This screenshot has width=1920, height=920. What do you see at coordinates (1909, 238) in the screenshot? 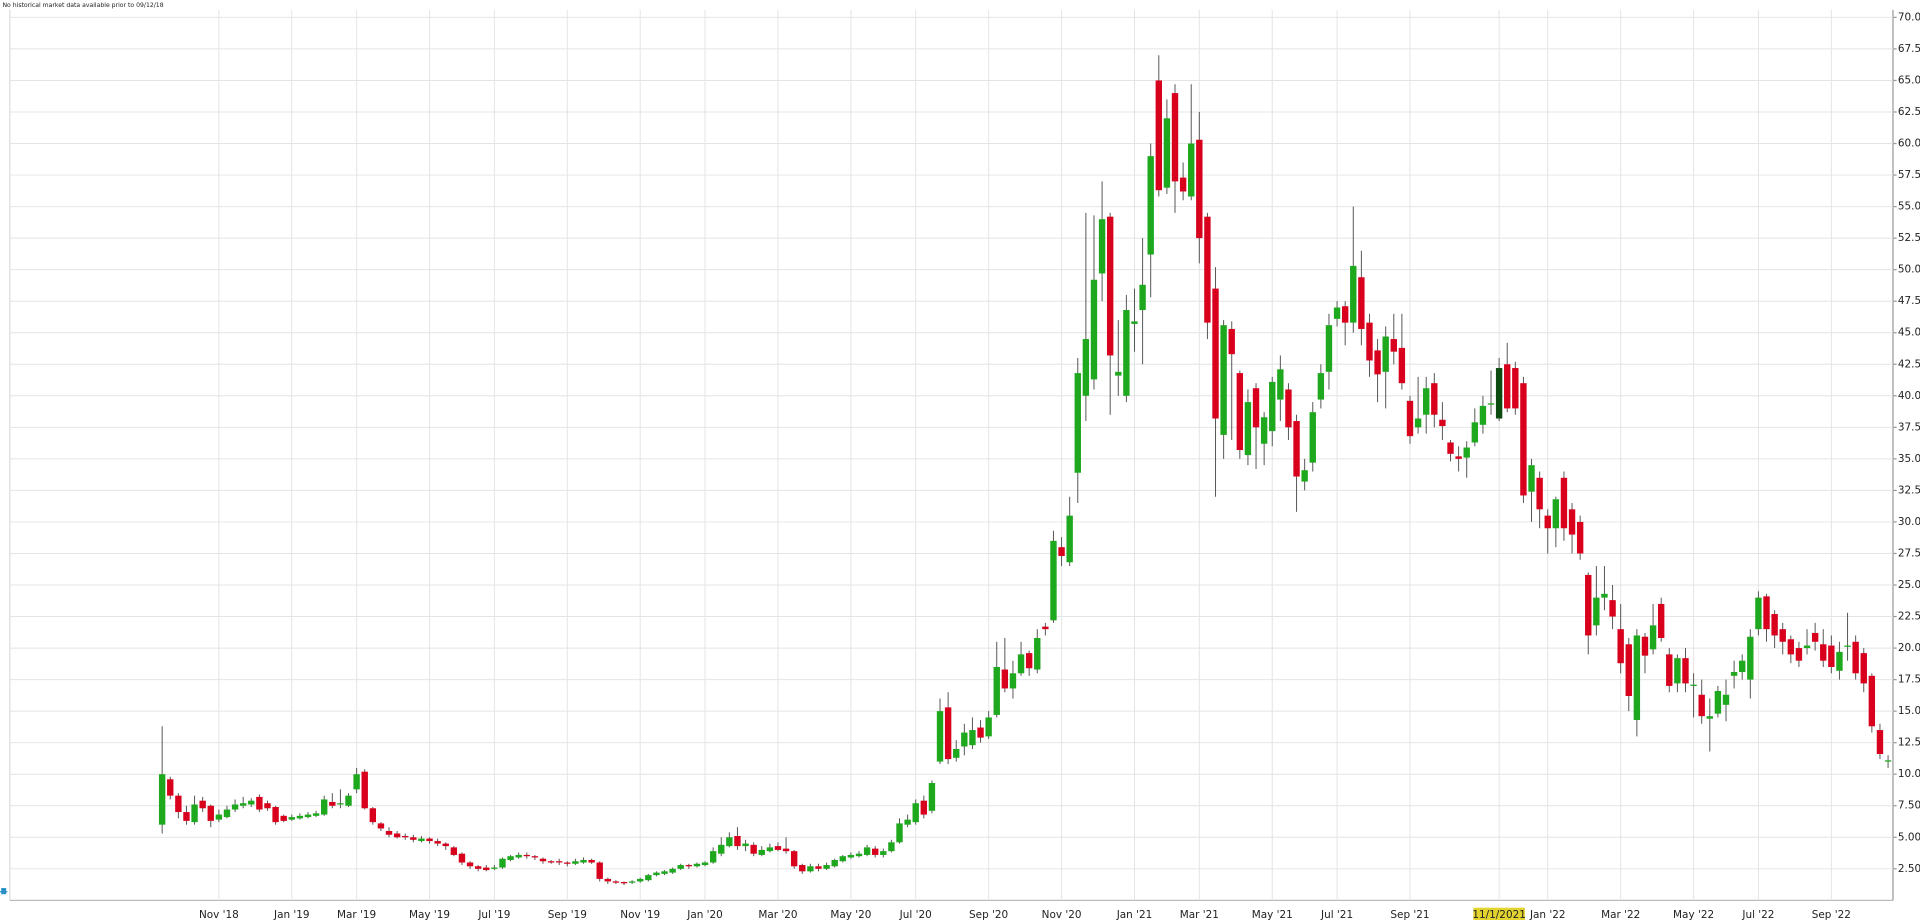
I see `y-tick-label: 52.50` at bounding box center [1909, 238].